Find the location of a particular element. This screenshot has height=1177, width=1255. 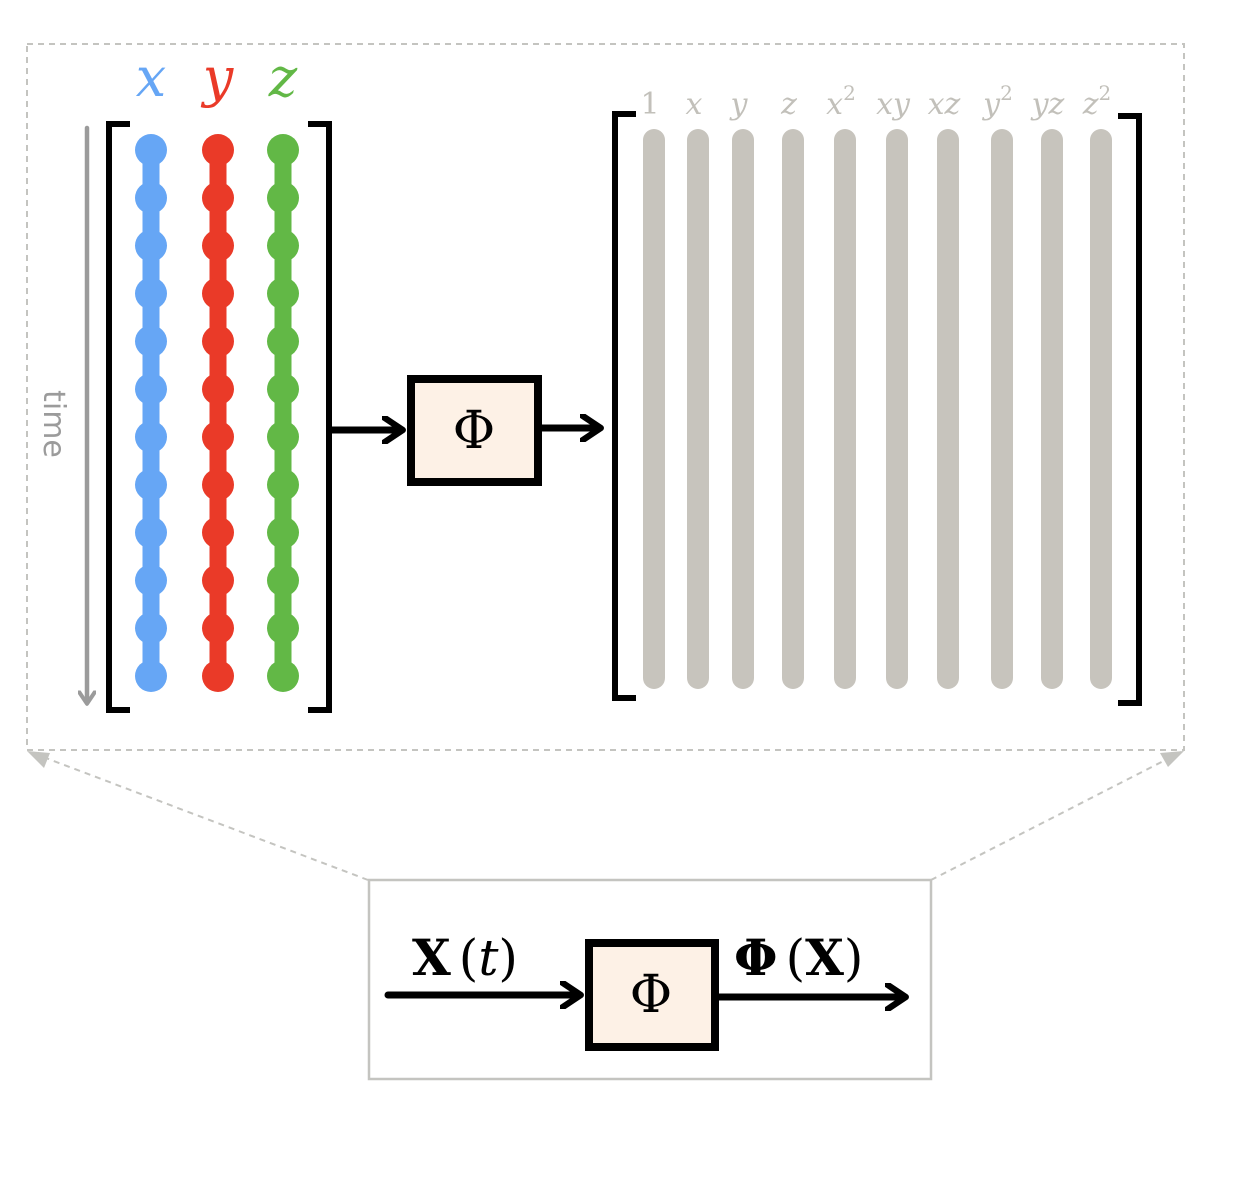

library-term-label: z is located at coordinates (788, 104).